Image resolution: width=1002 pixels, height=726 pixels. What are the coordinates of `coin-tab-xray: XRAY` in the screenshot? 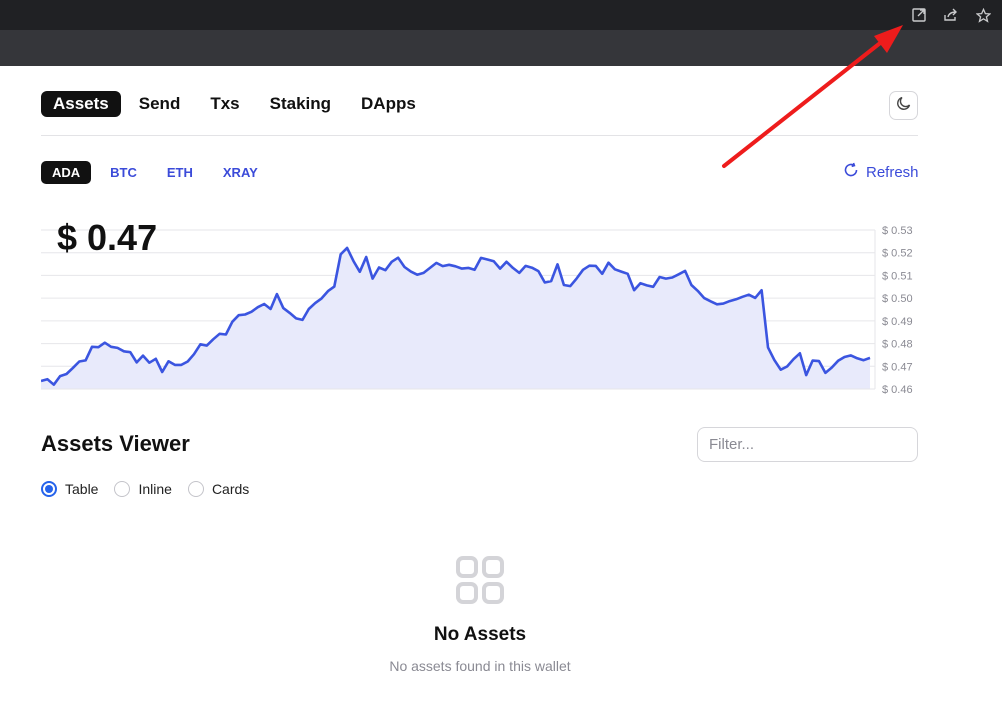 It's located at (240, 172).